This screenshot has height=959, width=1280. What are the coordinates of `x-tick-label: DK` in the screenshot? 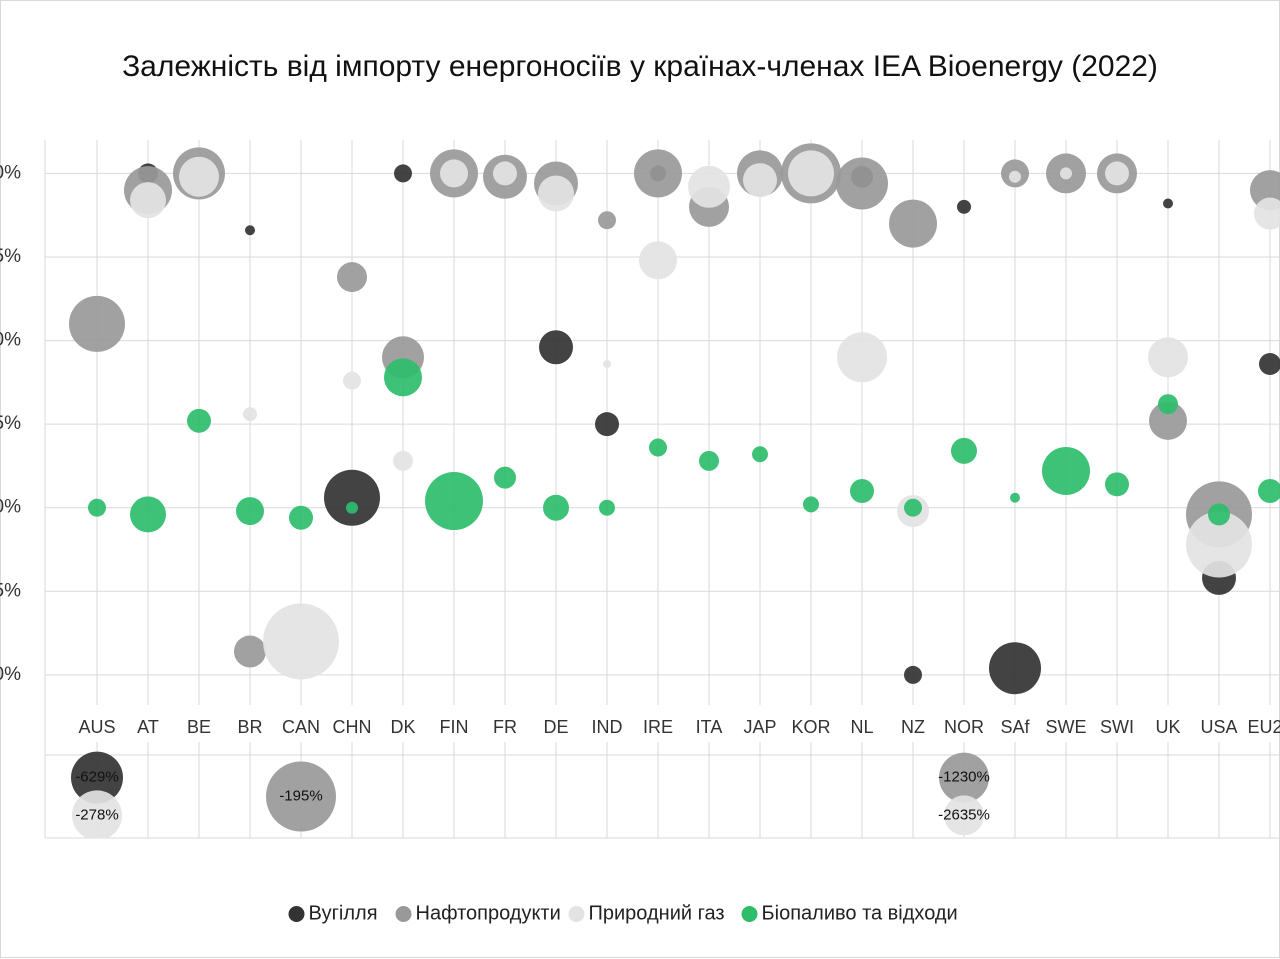 It's located at (402, 727).